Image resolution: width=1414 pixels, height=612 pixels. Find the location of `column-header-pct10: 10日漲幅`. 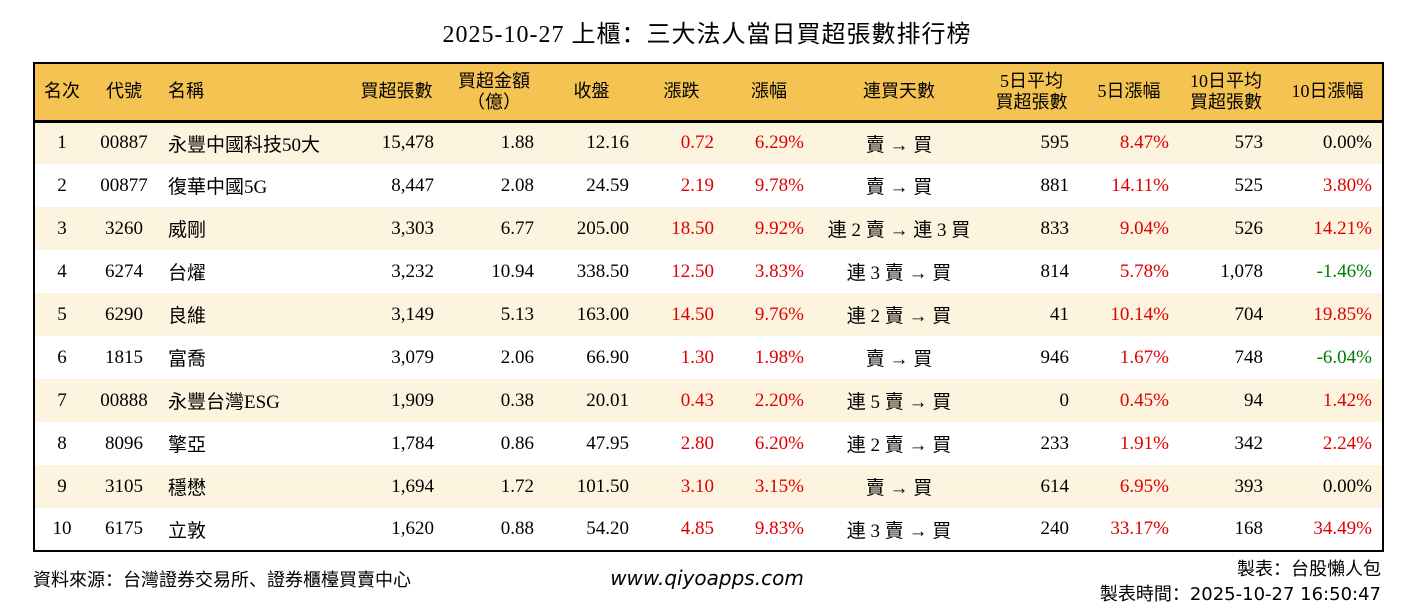

column-header-pct10: 10日漲幅 is located at coordinates (1328, 93).